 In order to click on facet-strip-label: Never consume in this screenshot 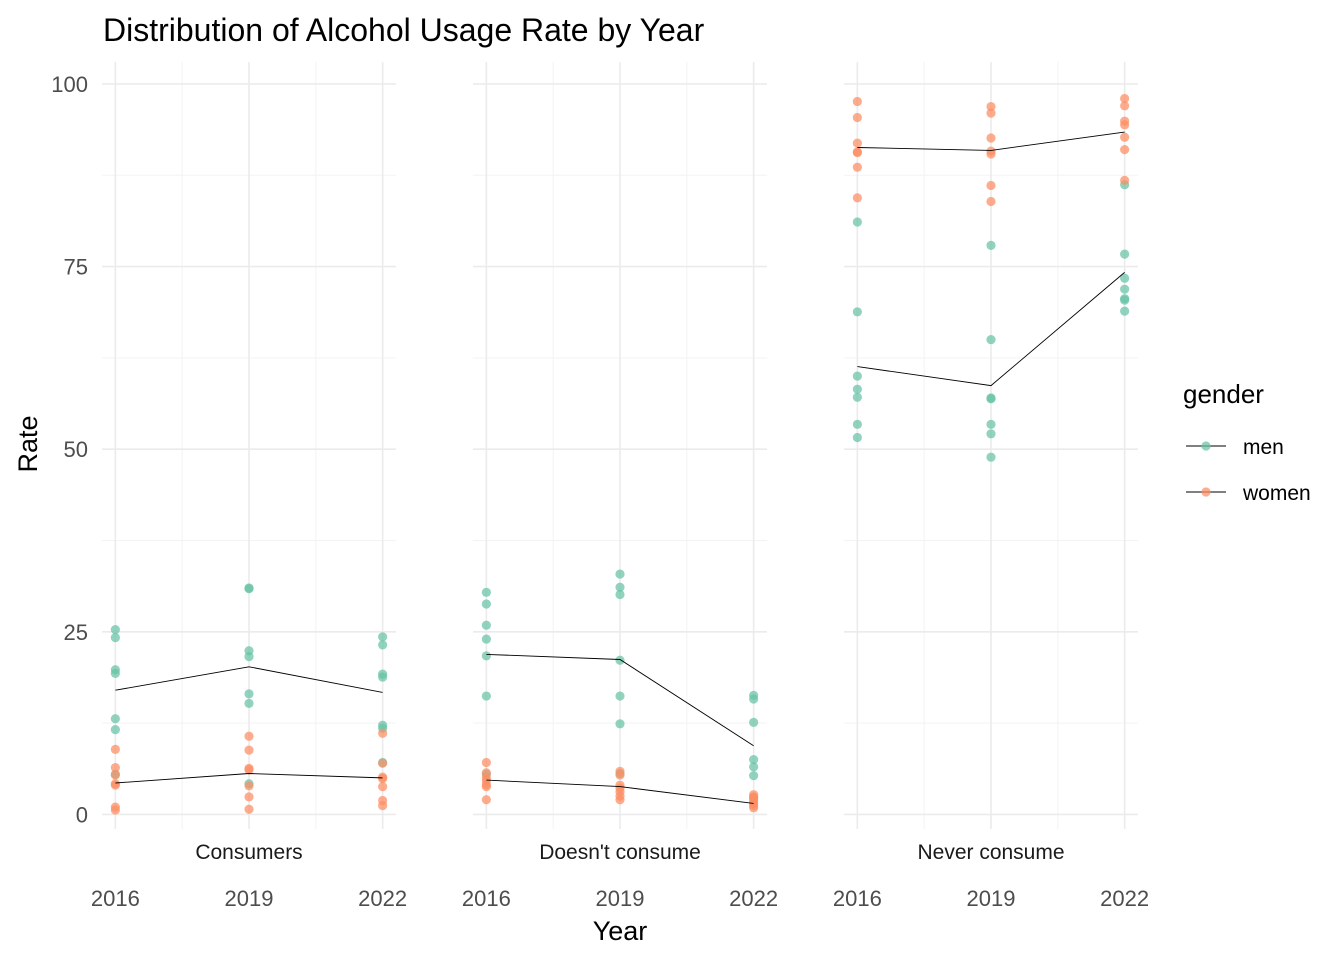, I will do `click(990, 852)`.